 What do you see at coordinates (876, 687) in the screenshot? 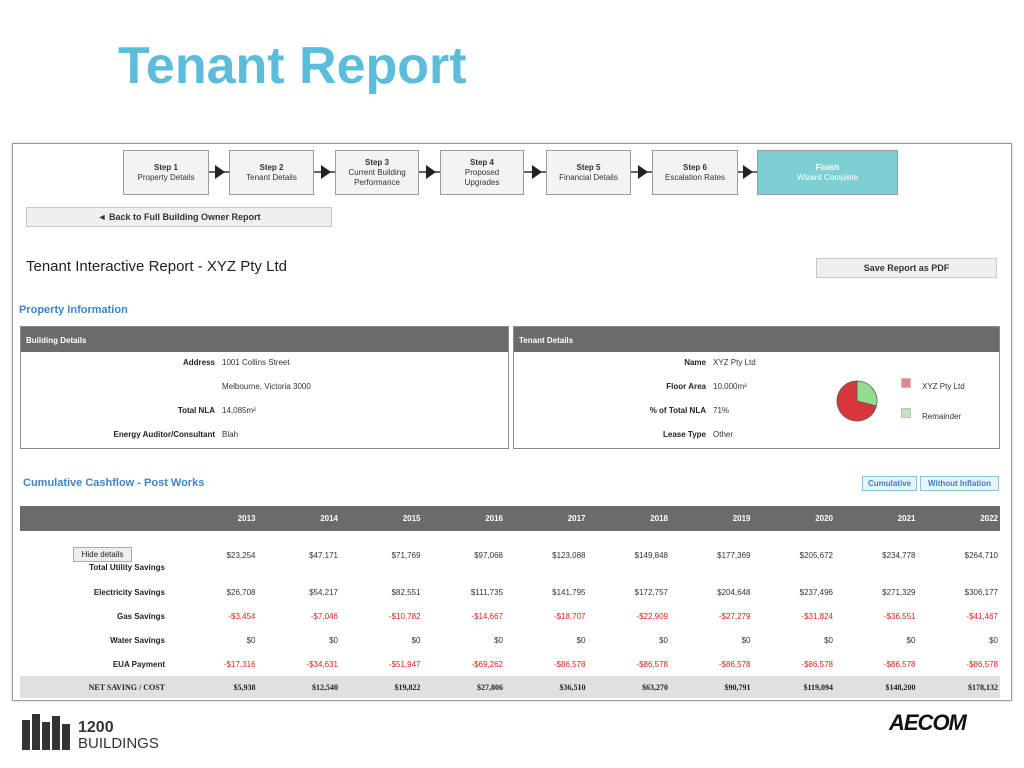
I see `value-cell: $148,200` at bounding box center [876, 687].